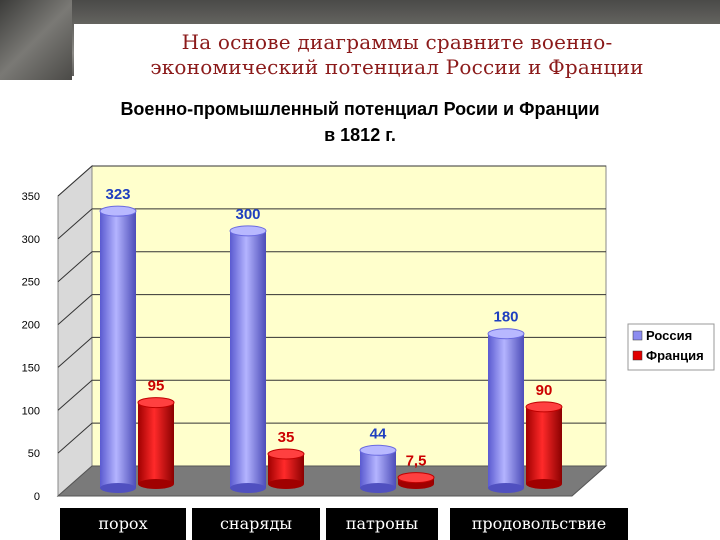 The height and width of the screenshot is (540, 720). What do you see at coordinates (378, 433) in the screenshot?
I see `data-label: 44` at bounding box center [378, 433].